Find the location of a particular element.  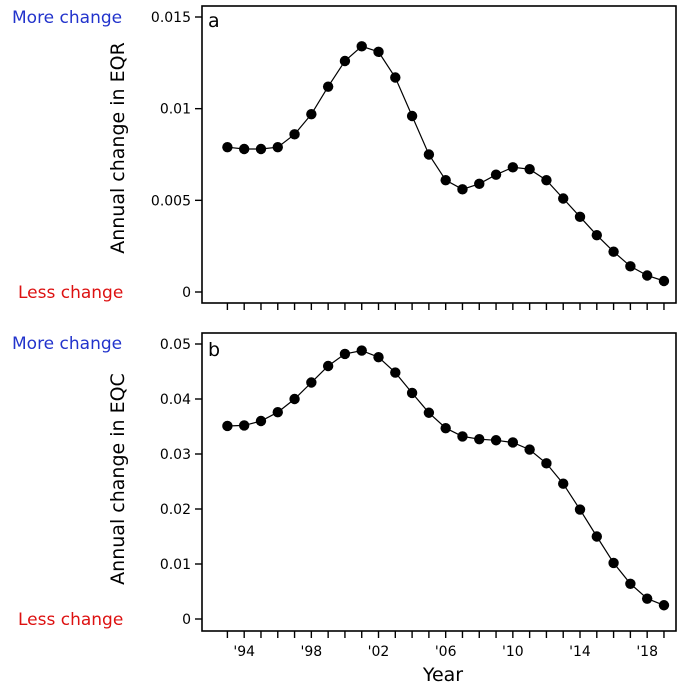

panel-b-x-axis-title: Year is located at coordinates (442, 675).